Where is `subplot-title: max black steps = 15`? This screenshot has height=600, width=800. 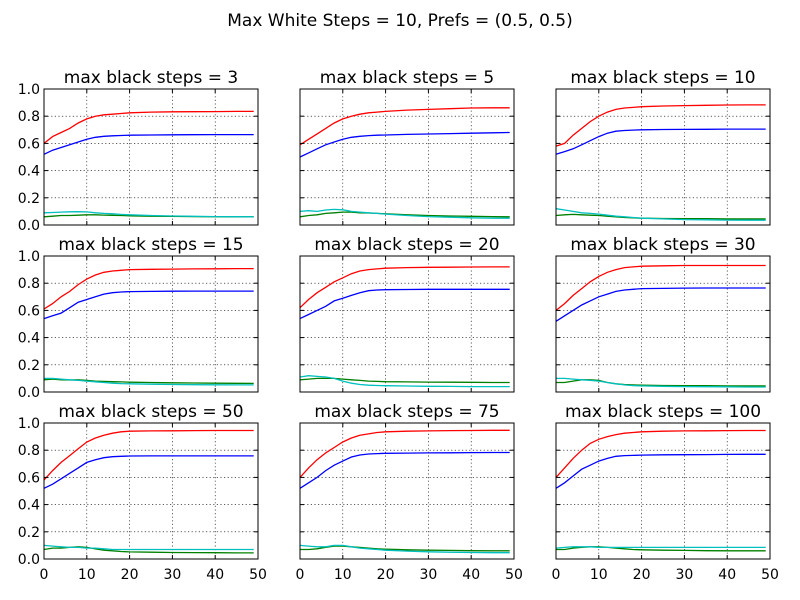
subplot-title: max black steps = 15 is located at coordinates (150, 245).